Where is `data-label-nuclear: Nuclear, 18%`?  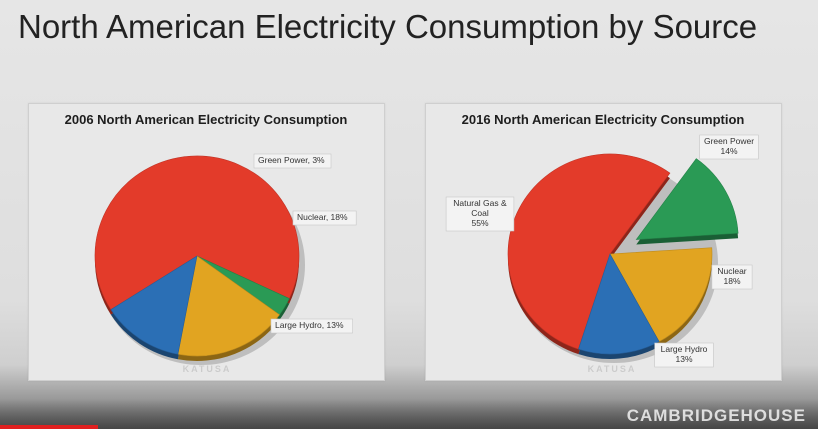 data-label-nuclear: Nuclear, 18% is located at coordinates (322, 217).